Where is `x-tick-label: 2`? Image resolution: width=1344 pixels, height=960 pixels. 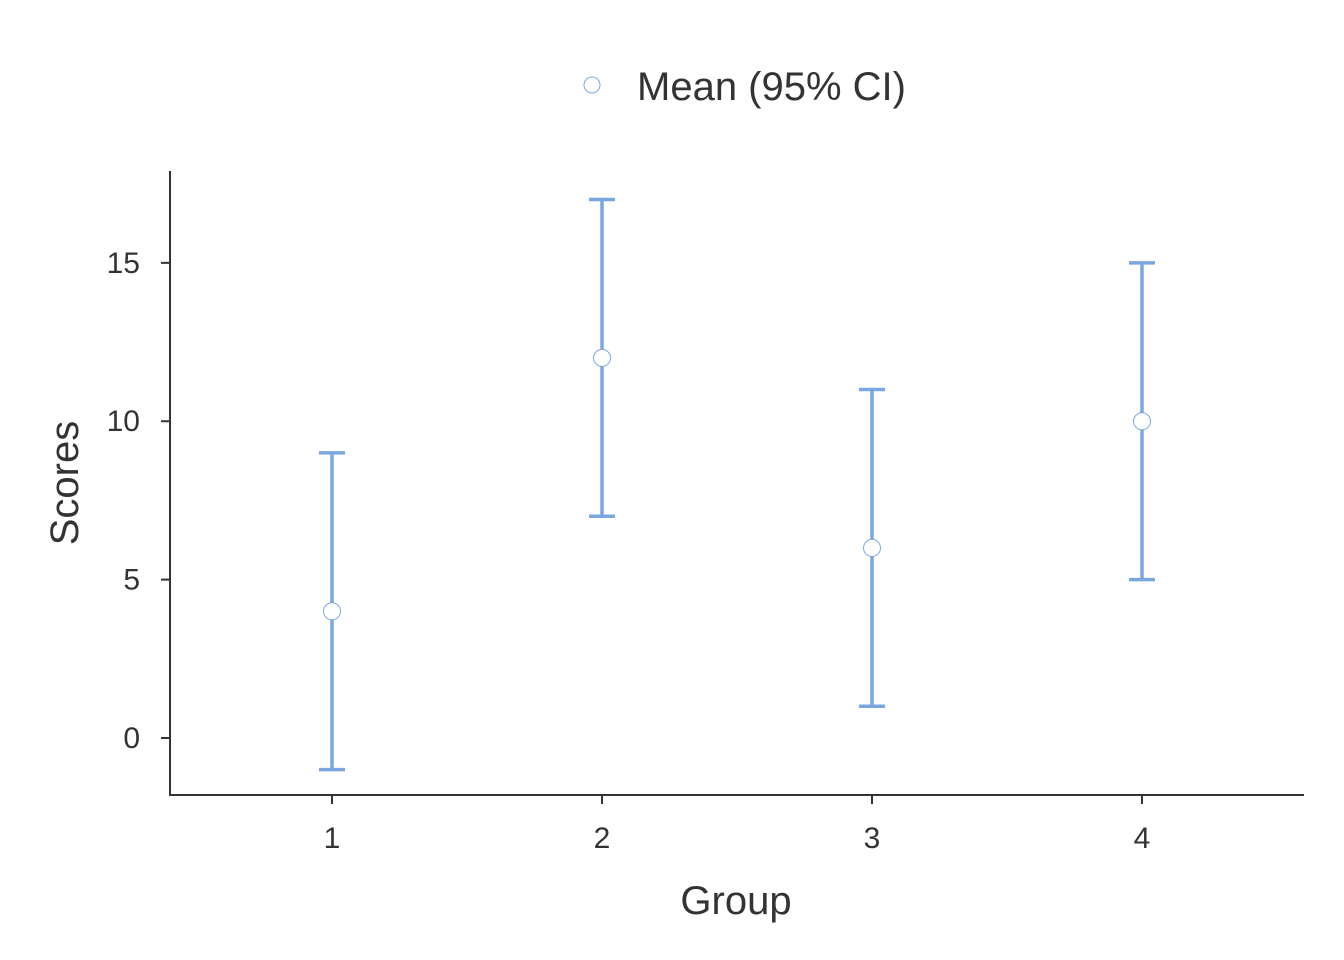 x-tick-label: 2 is located at coordinates (602, 838).